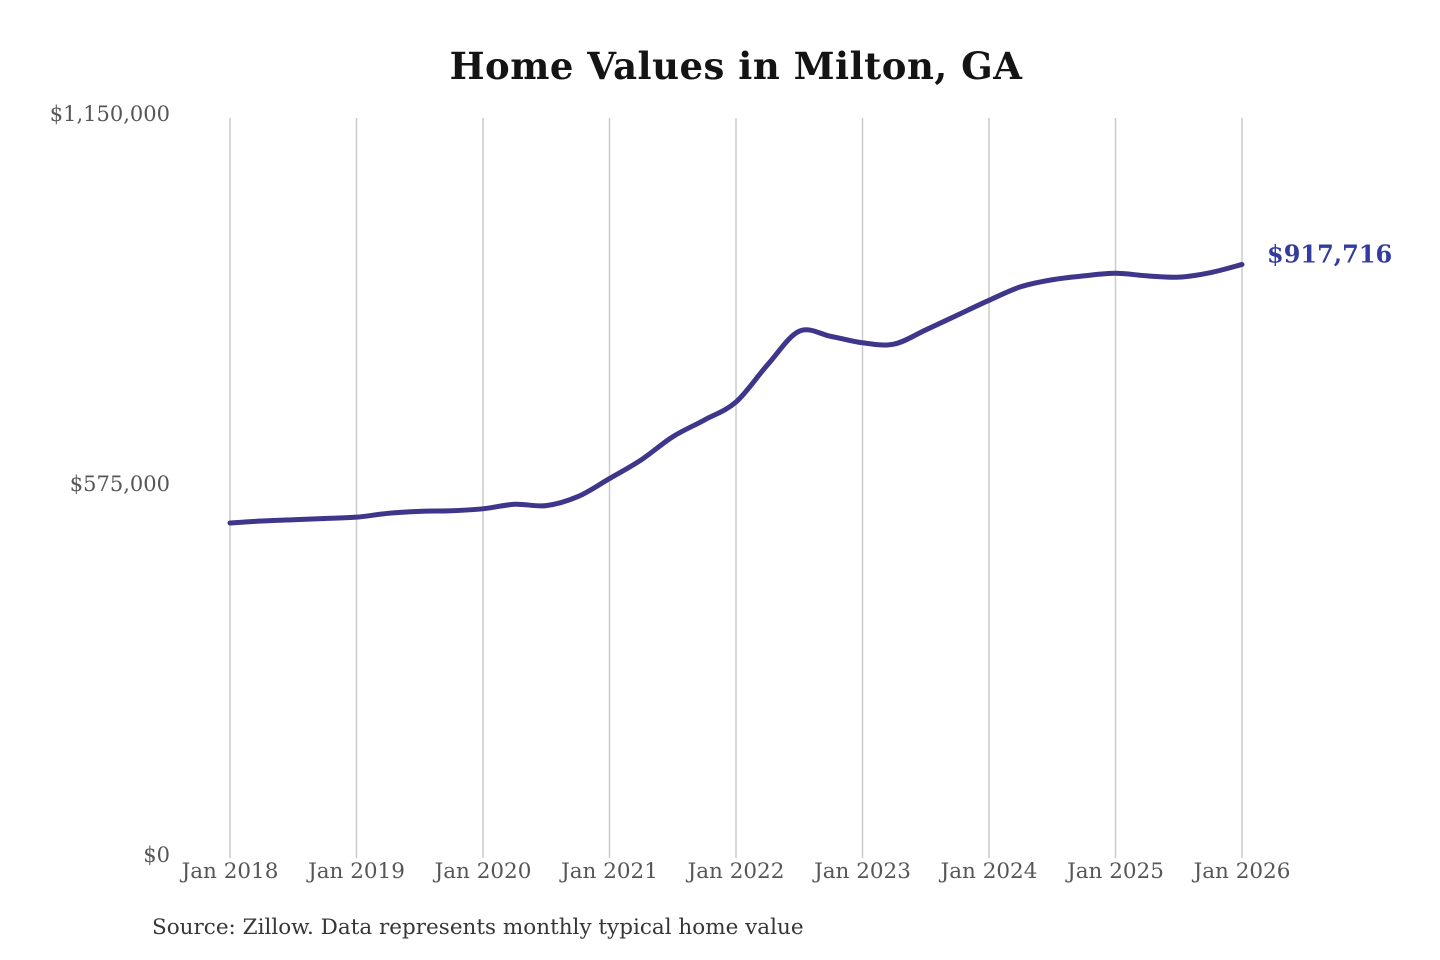 This screenshot has height=960, width=1440. I want to click on y-axis-tick-label: $575,000, so click(119, 484).